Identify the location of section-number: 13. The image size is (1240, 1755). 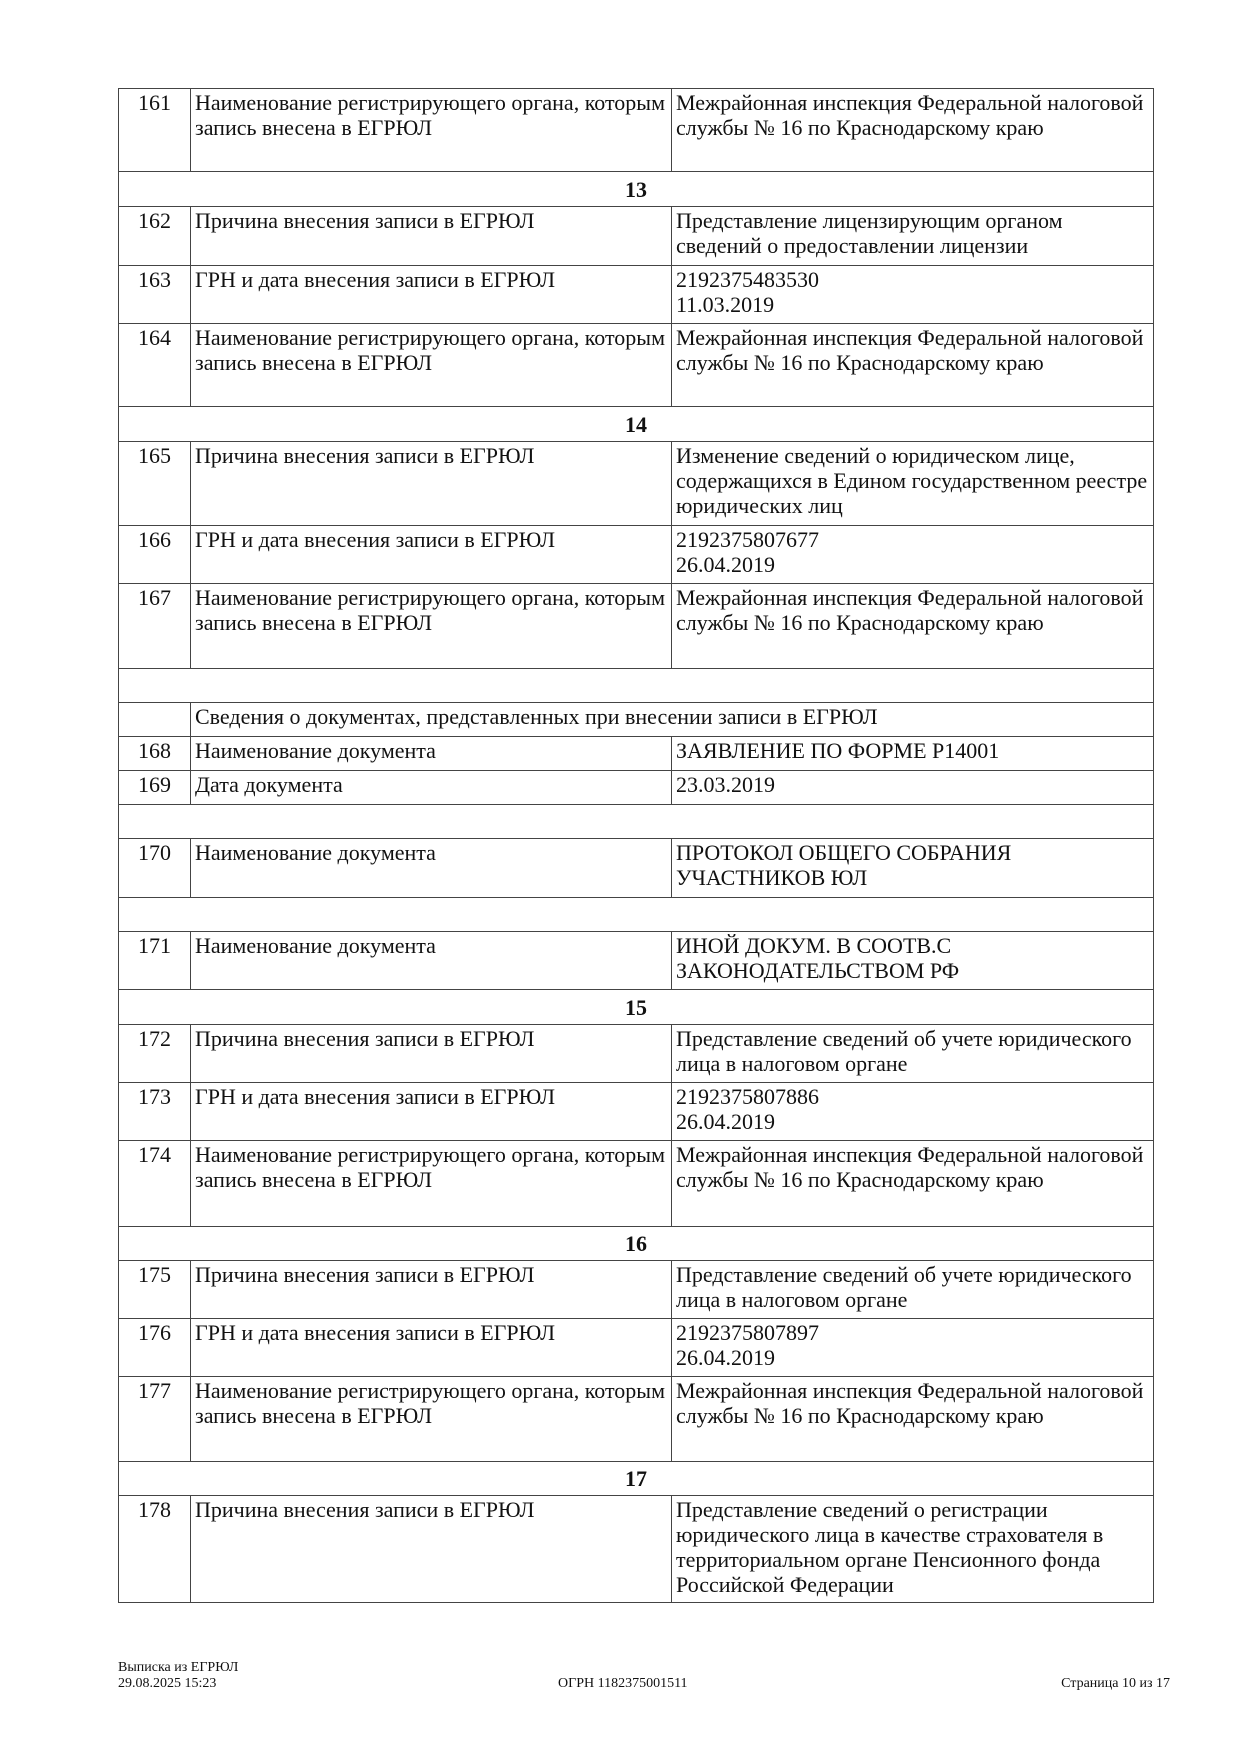
(636, 189).